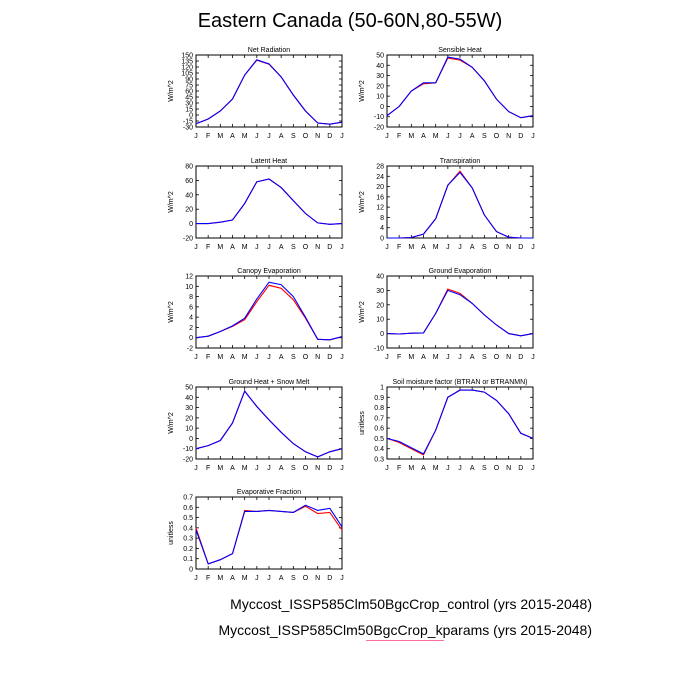 The height and width of the screenshot is (700, 700). Describe the element at coordinates (188, 122) in the screenshot. I see `y-tick-label: -15` at that location.